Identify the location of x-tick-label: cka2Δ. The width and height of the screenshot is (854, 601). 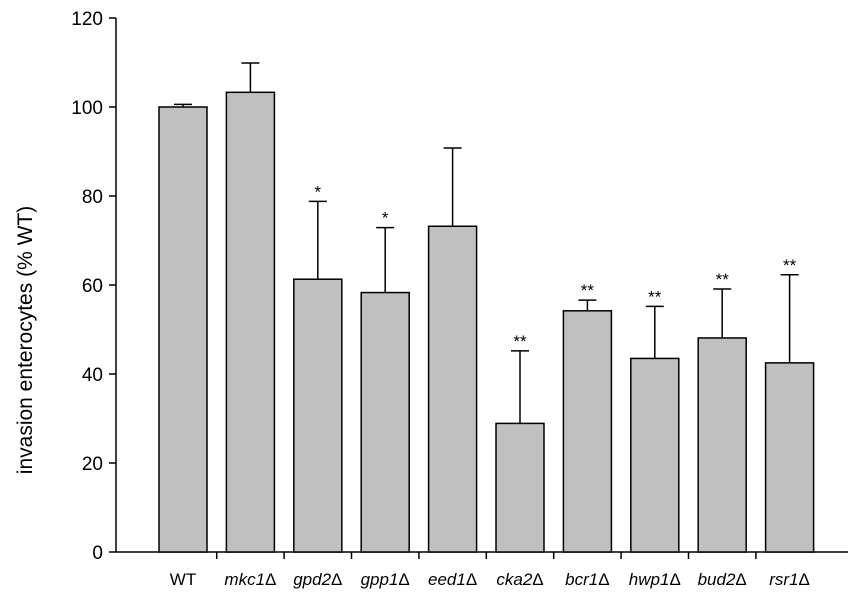
(519, 579).